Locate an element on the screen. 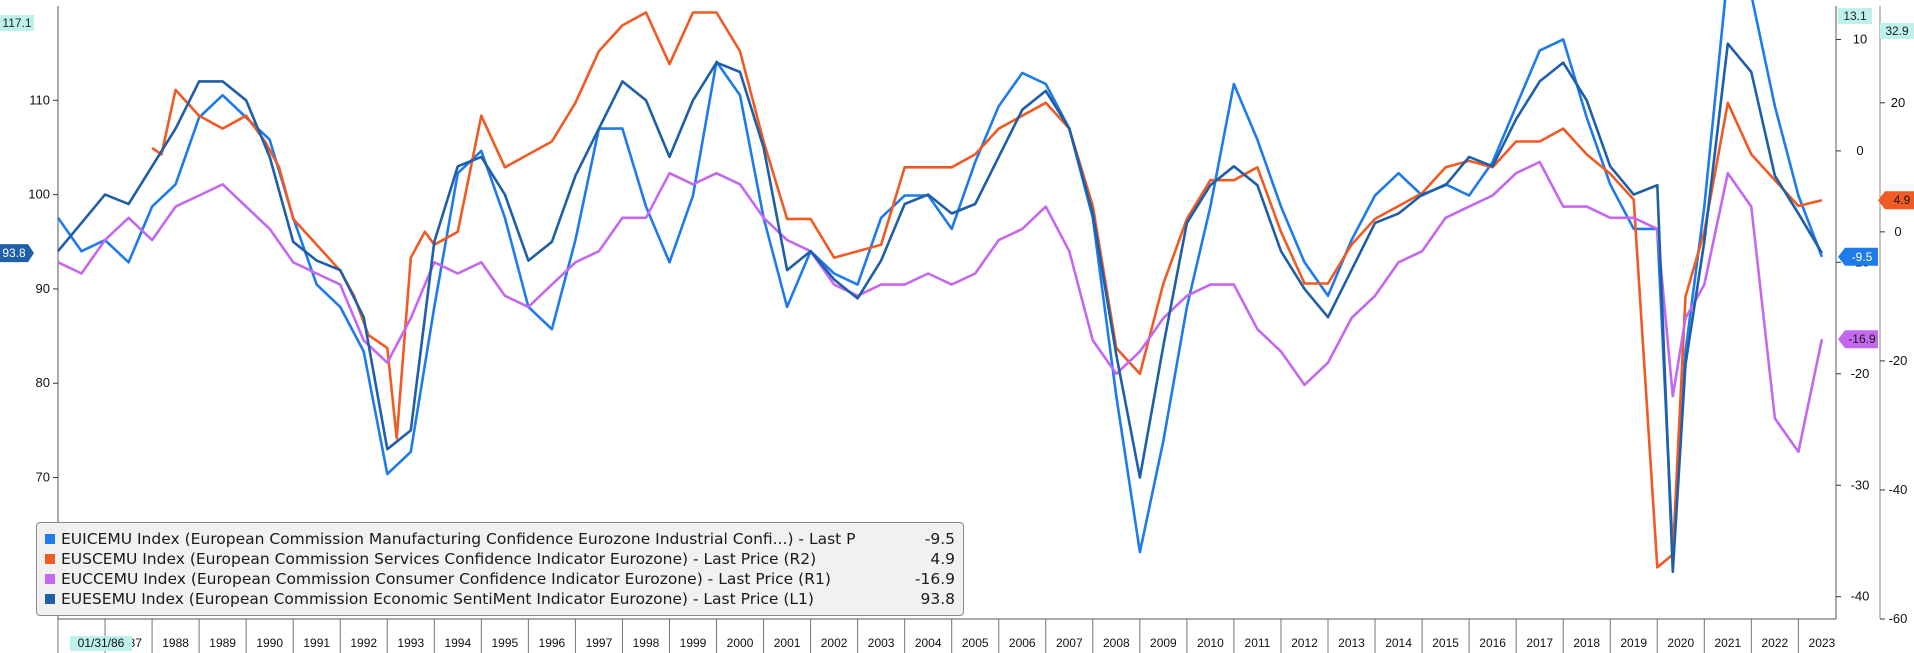 This screenshot has width=1914, height=653. x-tick-label: 2010 is located at coordinates (1210, 643).